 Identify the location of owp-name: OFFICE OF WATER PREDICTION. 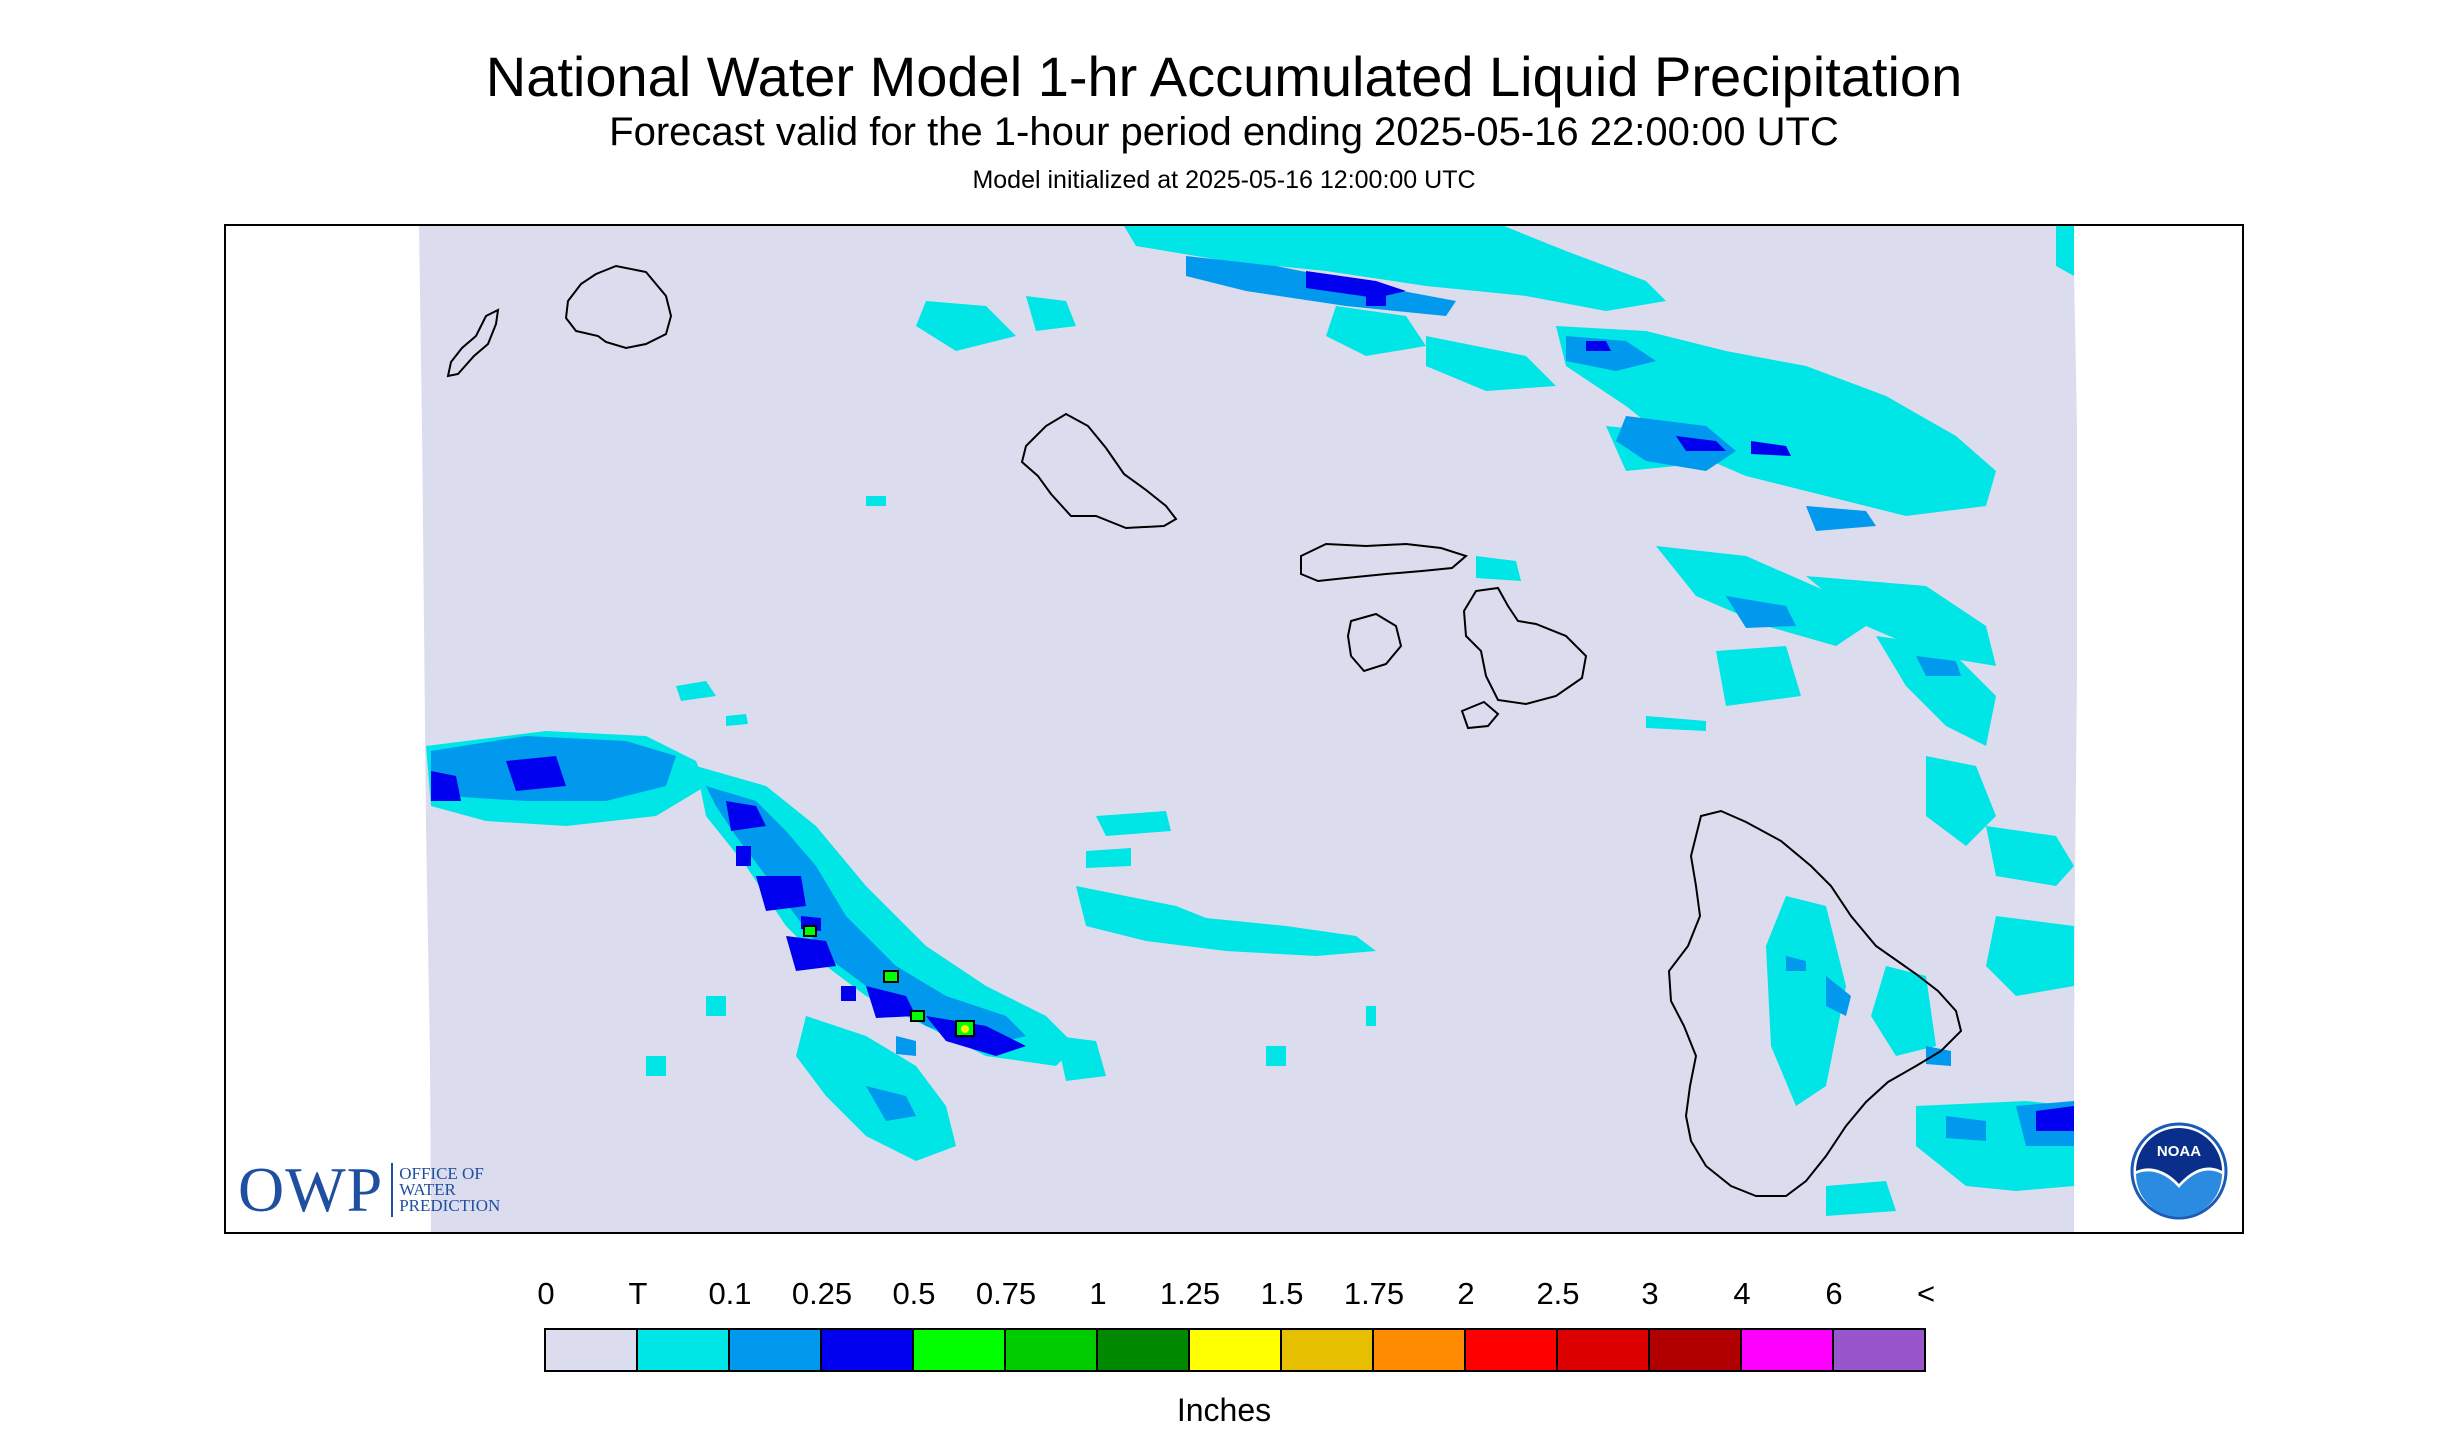
(450, 1189).